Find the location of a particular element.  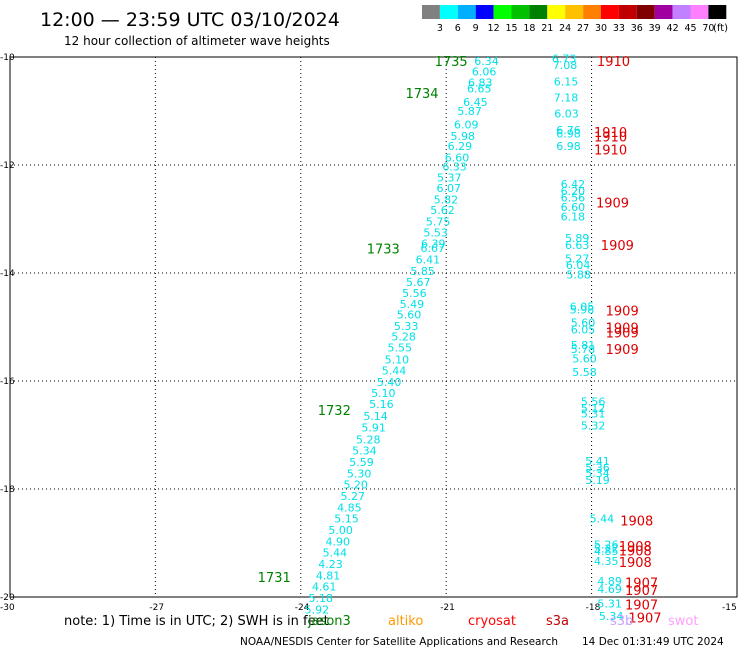

wave-height-label: 5.78 is located at coordinates (583, 349).